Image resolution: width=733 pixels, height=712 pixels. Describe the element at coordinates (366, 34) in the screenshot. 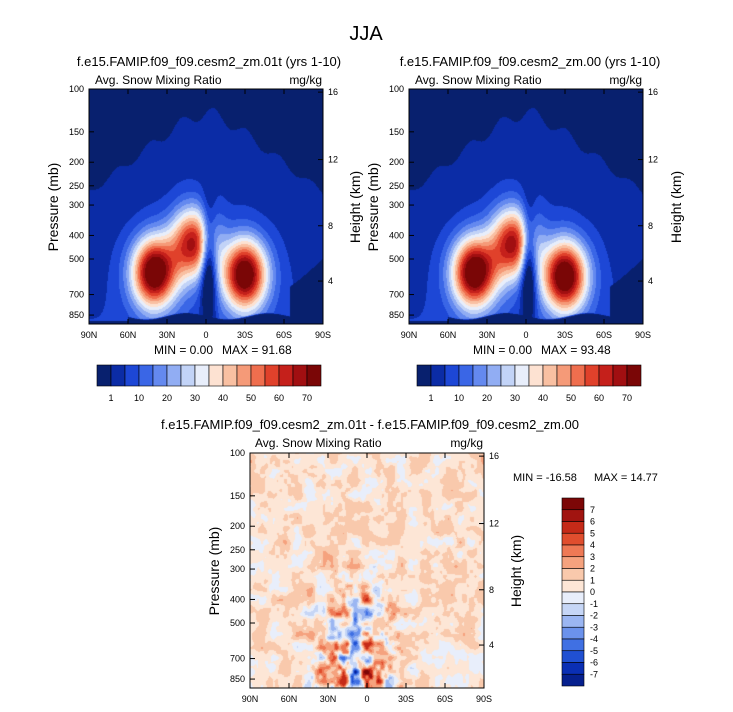

I see `figure-title: JJA` at that location.